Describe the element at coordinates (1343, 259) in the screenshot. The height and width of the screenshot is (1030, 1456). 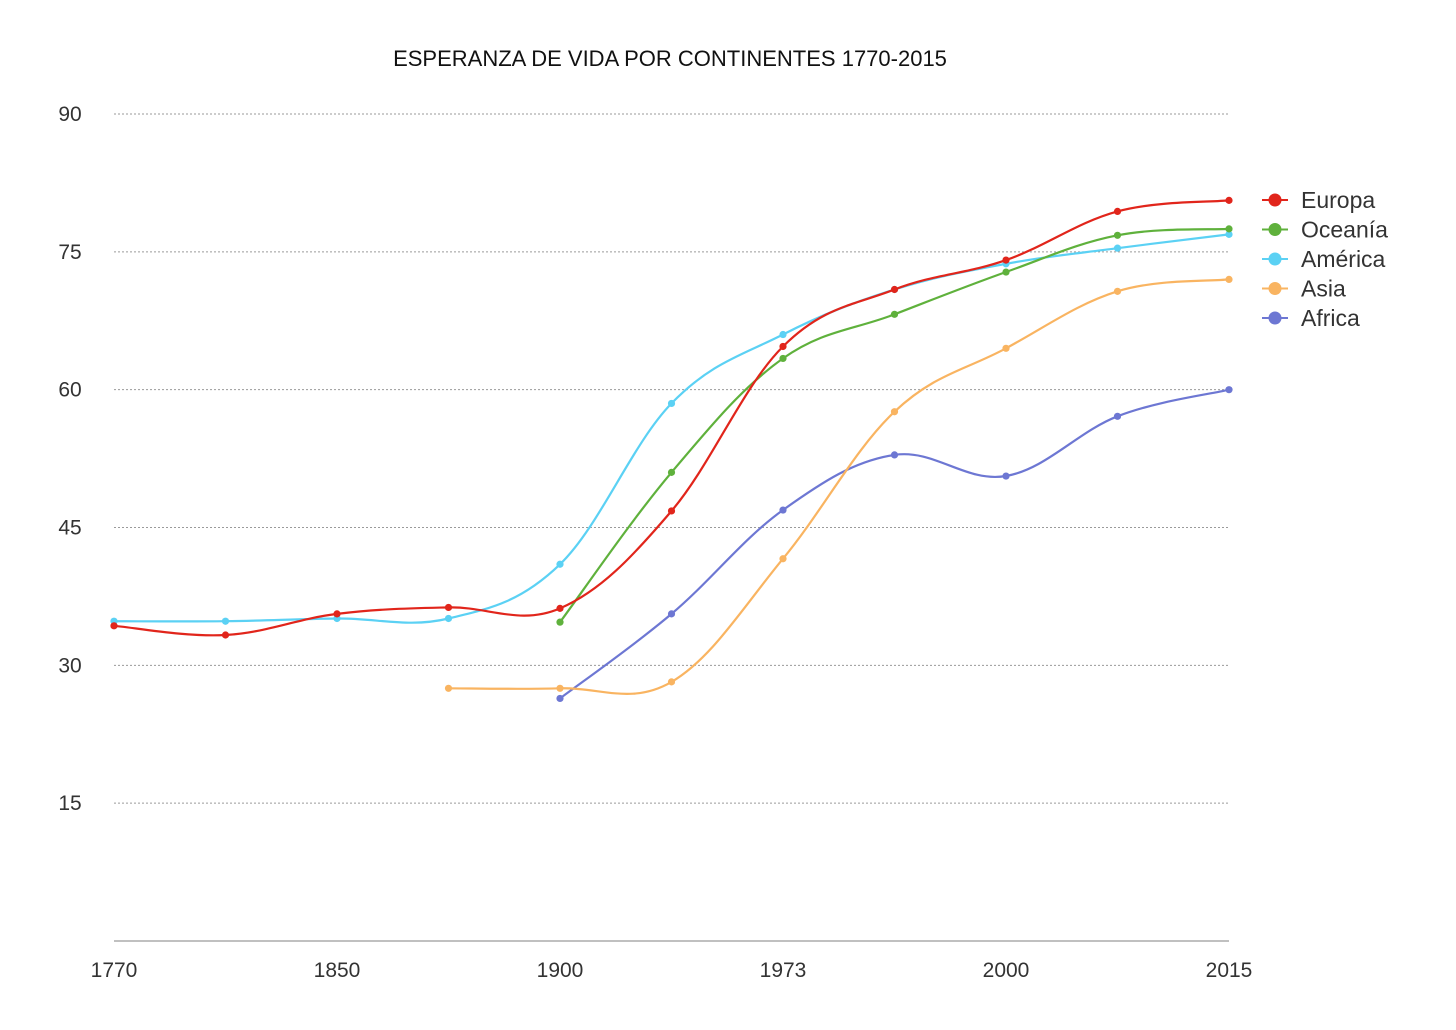
I see `legend-label: América` at that location.